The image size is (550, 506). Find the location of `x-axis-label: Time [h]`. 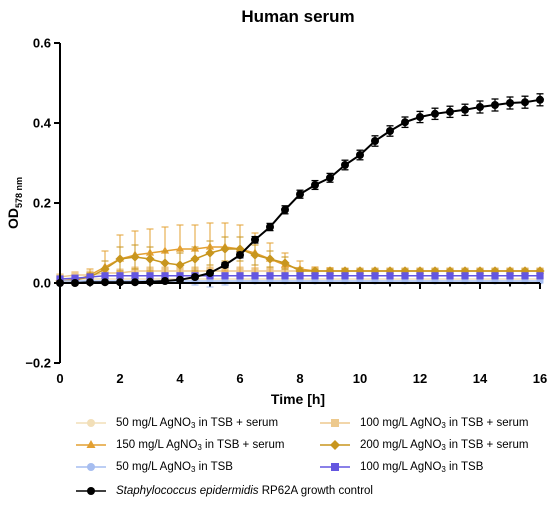

x-axis-label: Time [h] is located at coordinates (298, 399).